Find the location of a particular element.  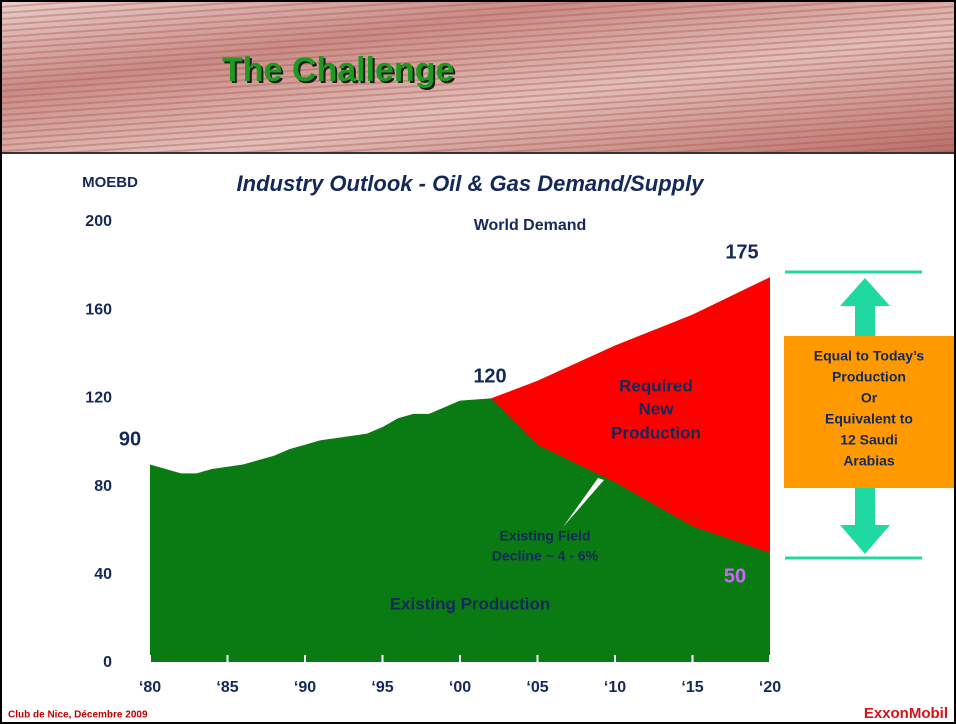

annotation: 90 is located at coordinates (130, 439).